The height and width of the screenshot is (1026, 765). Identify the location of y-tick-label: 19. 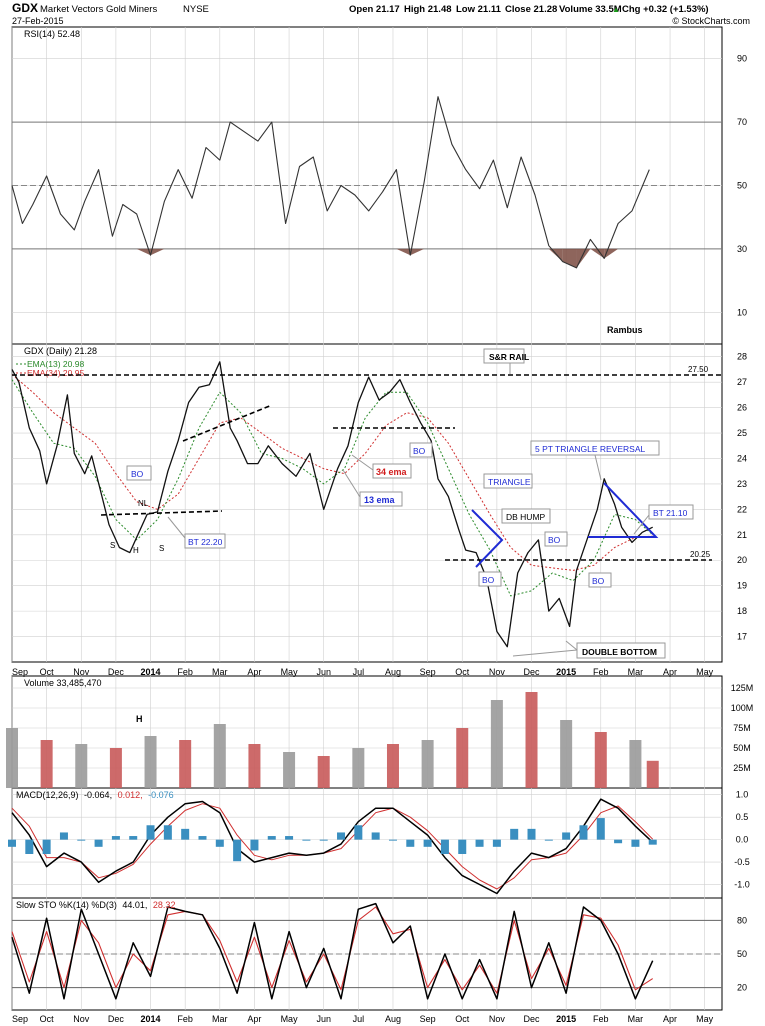
(742, 586).